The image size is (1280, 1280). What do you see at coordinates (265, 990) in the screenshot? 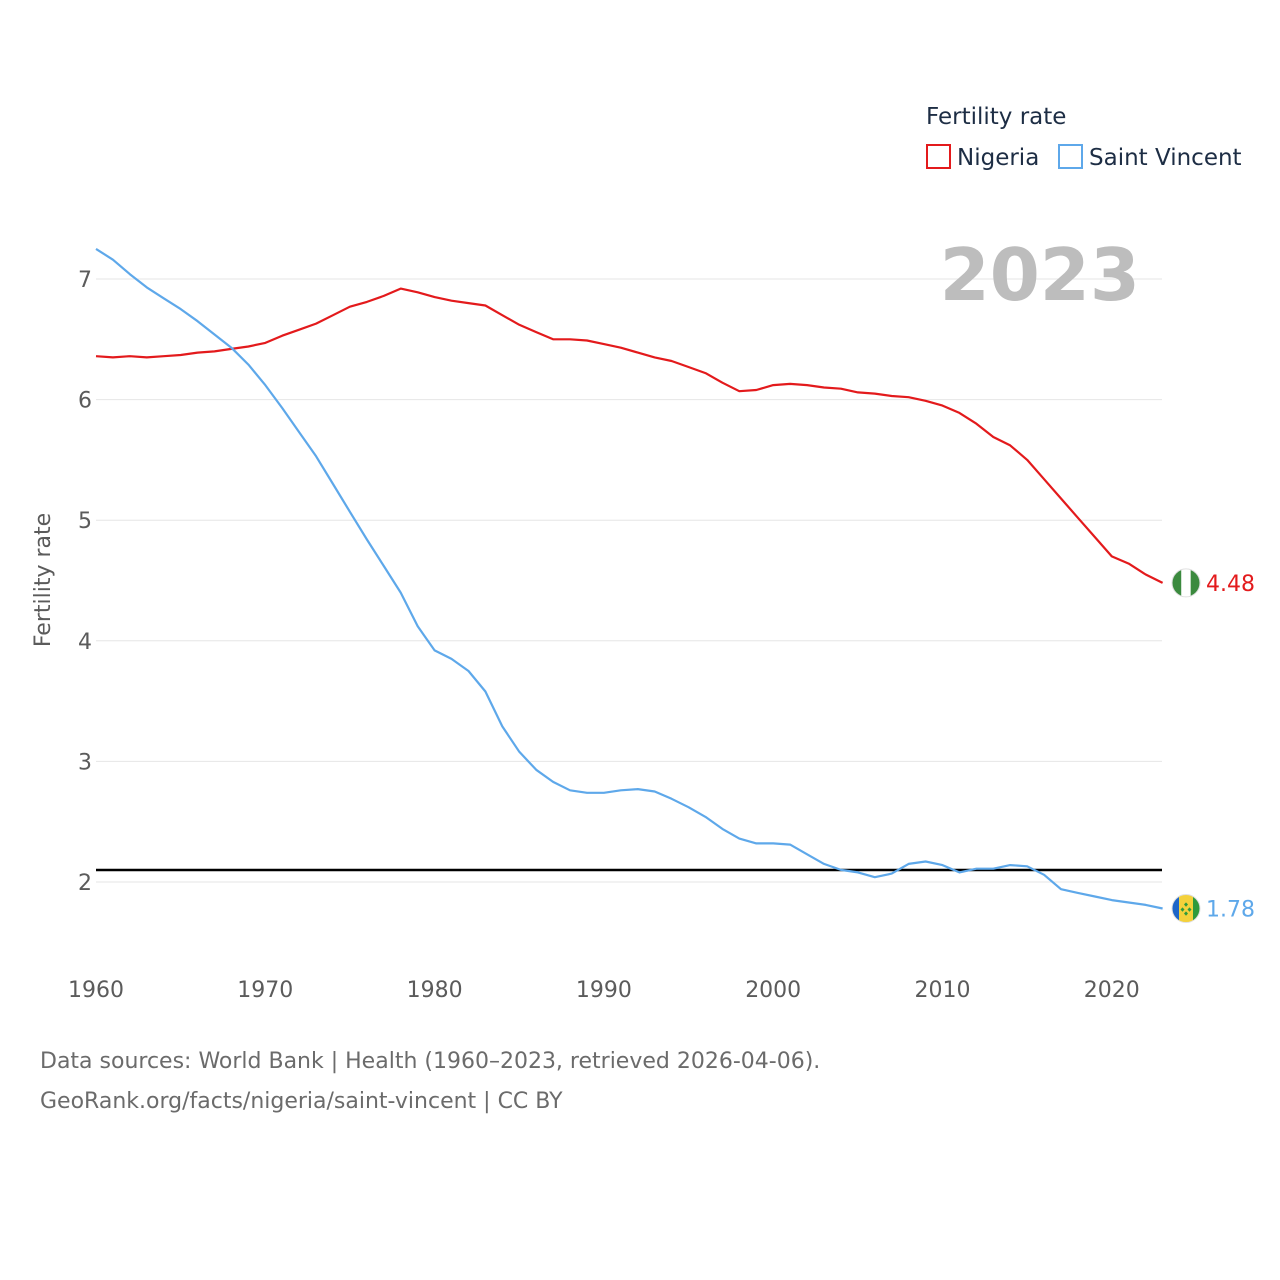
I see `x-tick-label: 1970` at bounding box center [265, 990].